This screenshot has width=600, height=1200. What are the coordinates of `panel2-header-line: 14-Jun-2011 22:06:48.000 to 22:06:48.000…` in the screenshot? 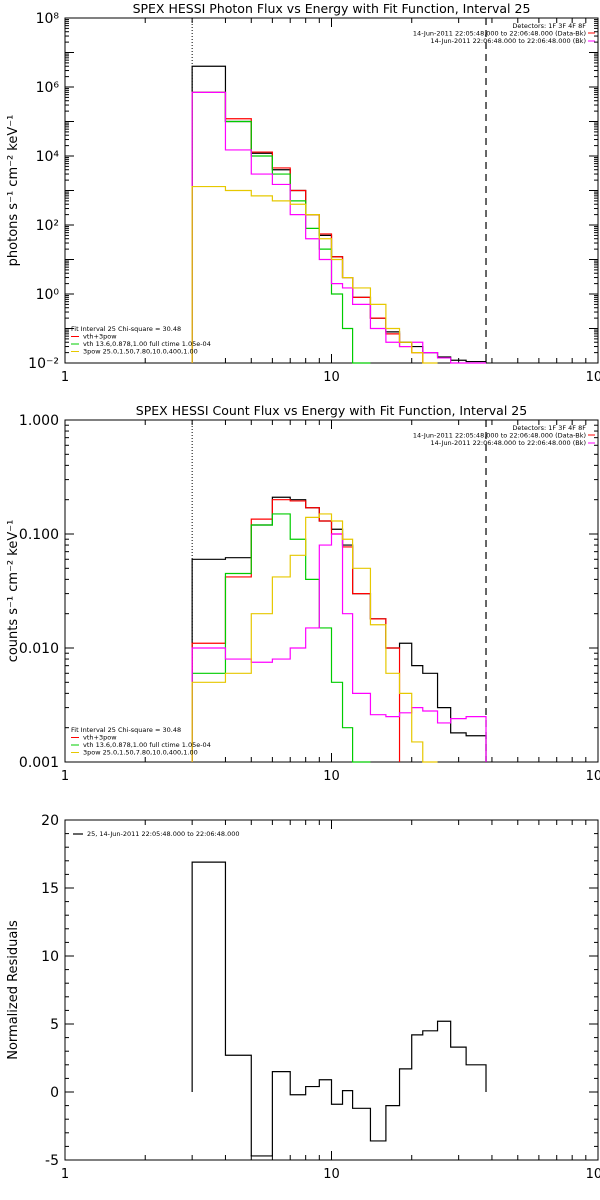 It's located at (508, 443).